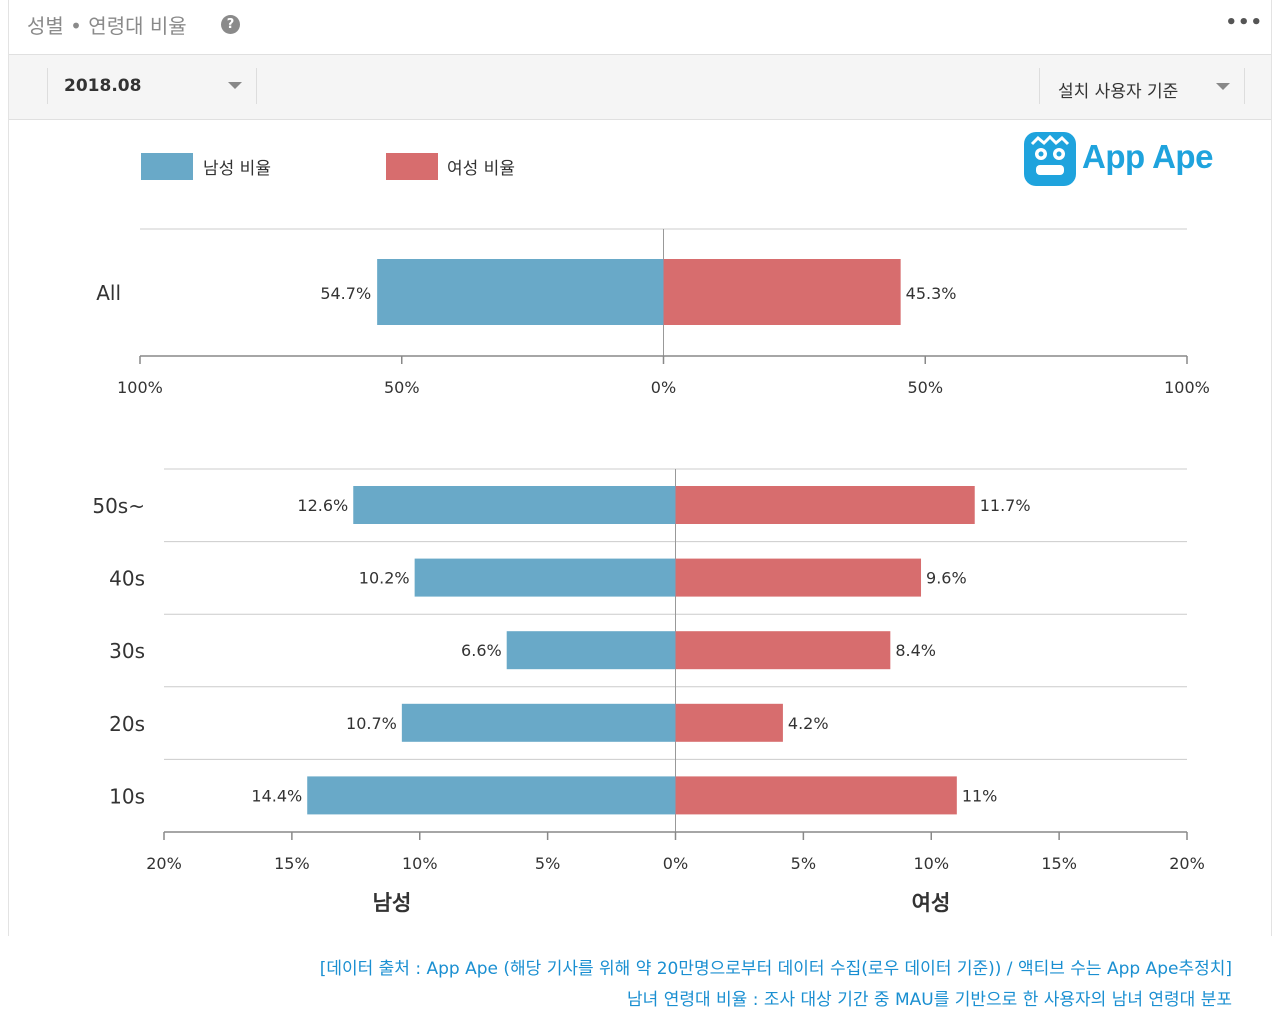 This screenshot has height=1036, width=1280. I want to click on period-select: 2018.08, so click(152, 86).